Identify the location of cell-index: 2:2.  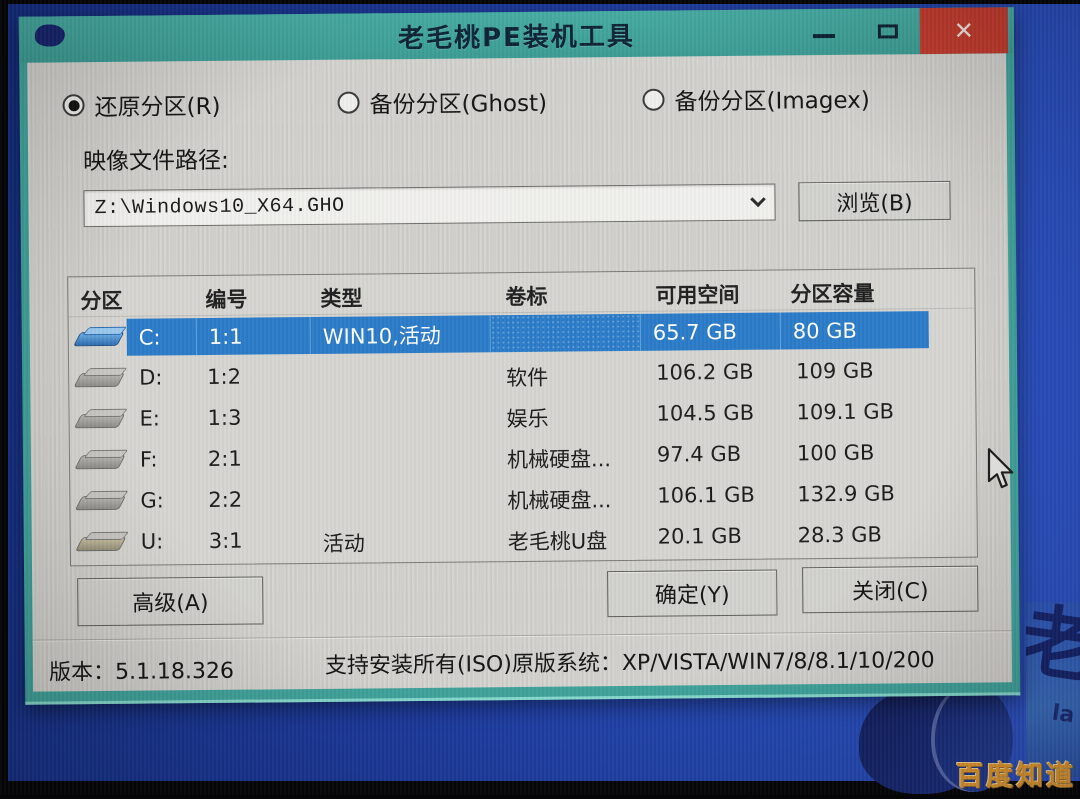
(225, 500).